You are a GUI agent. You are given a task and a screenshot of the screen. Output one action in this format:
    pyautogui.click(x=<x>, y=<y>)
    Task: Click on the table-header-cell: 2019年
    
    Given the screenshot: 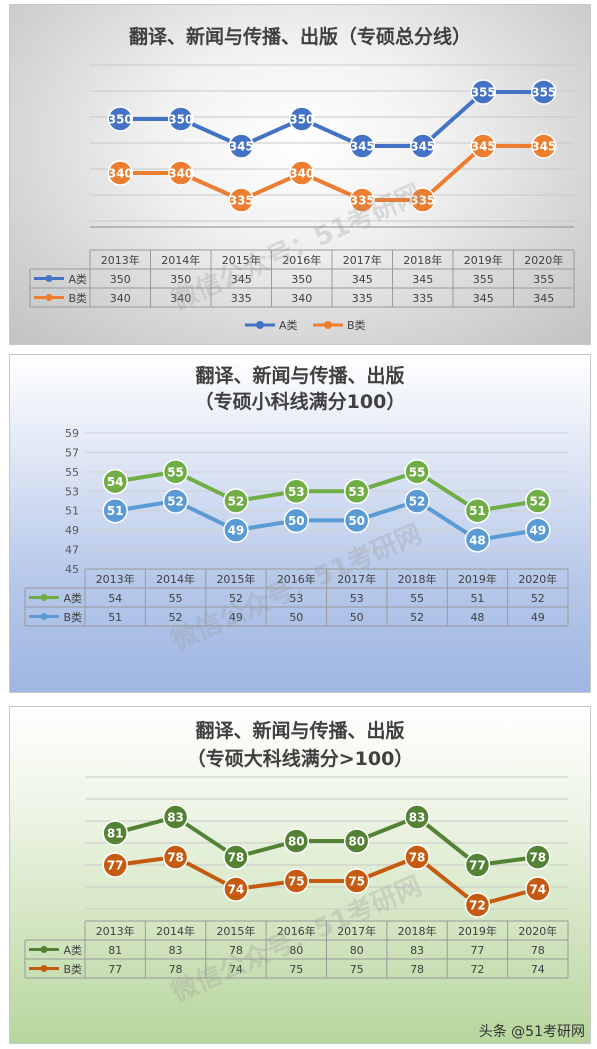 What is the action you would take?
    pyautogui.click(x=477, y=579)
    